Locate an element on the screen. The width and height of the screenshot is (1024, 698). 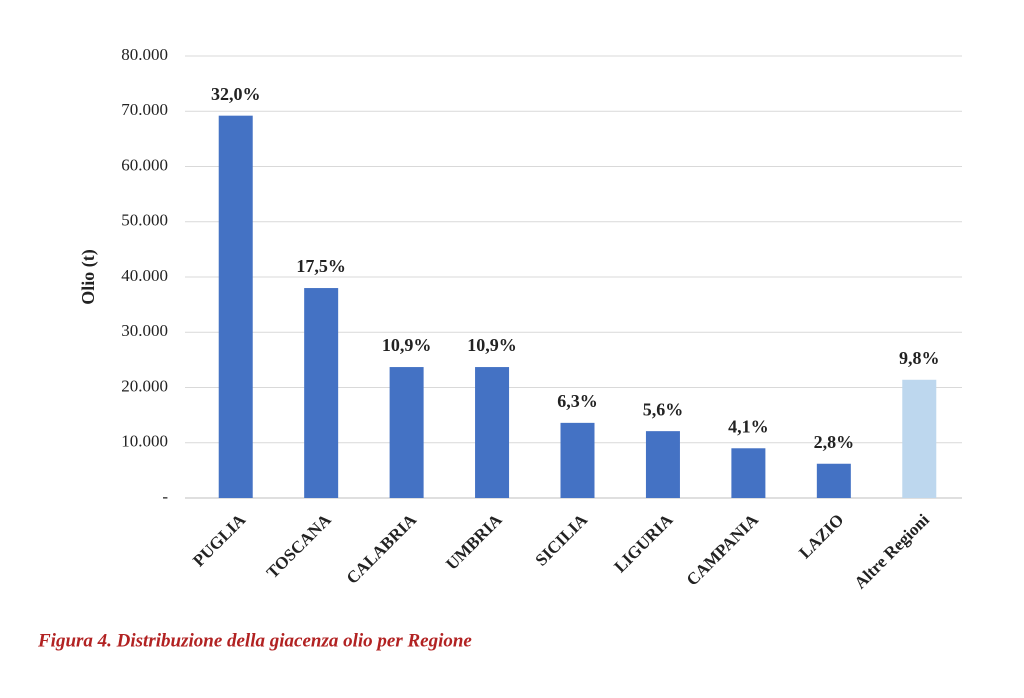
x-tick-label: PUGLIA is located at coordinates (219, 540).